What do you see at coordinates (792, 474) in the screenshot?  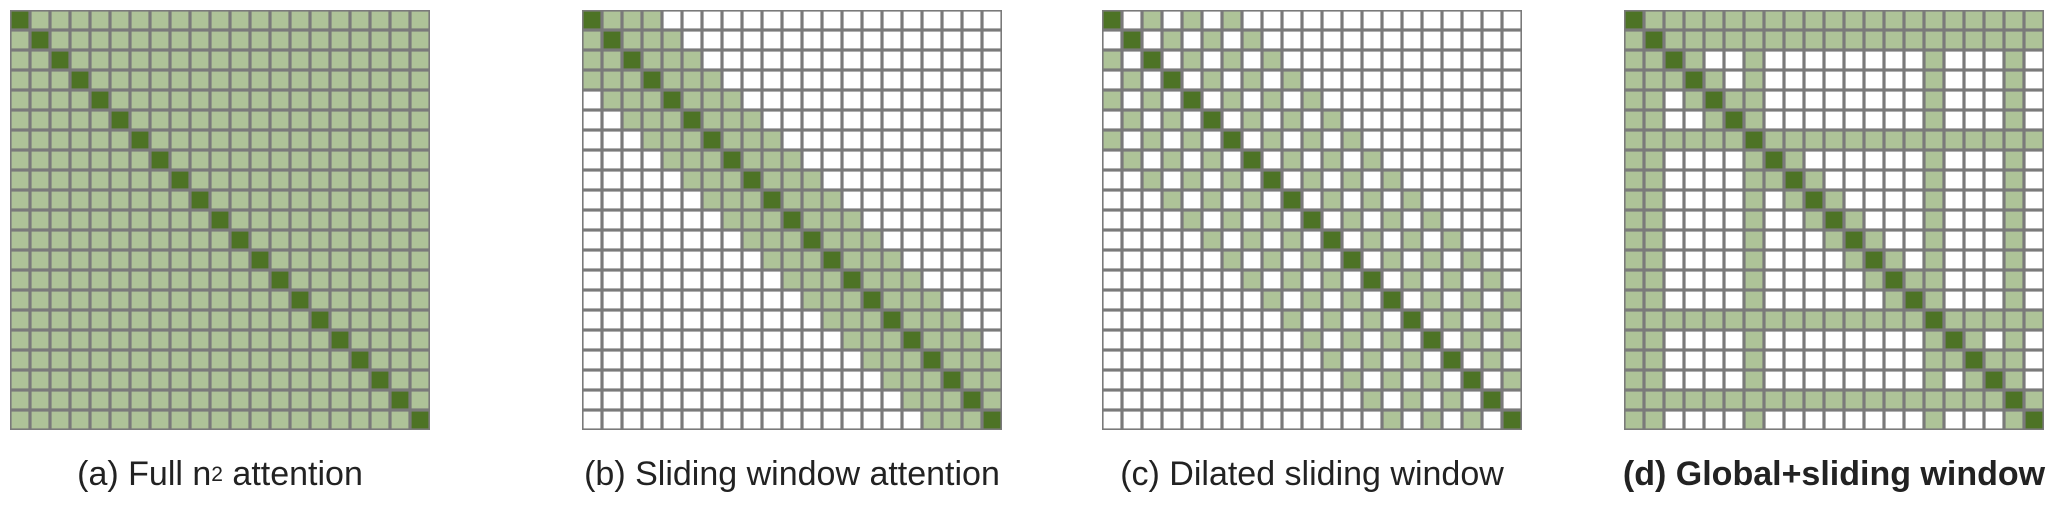 I see `caption-b-text: (b) Sliding window attention` at bounding box center [792, 474].